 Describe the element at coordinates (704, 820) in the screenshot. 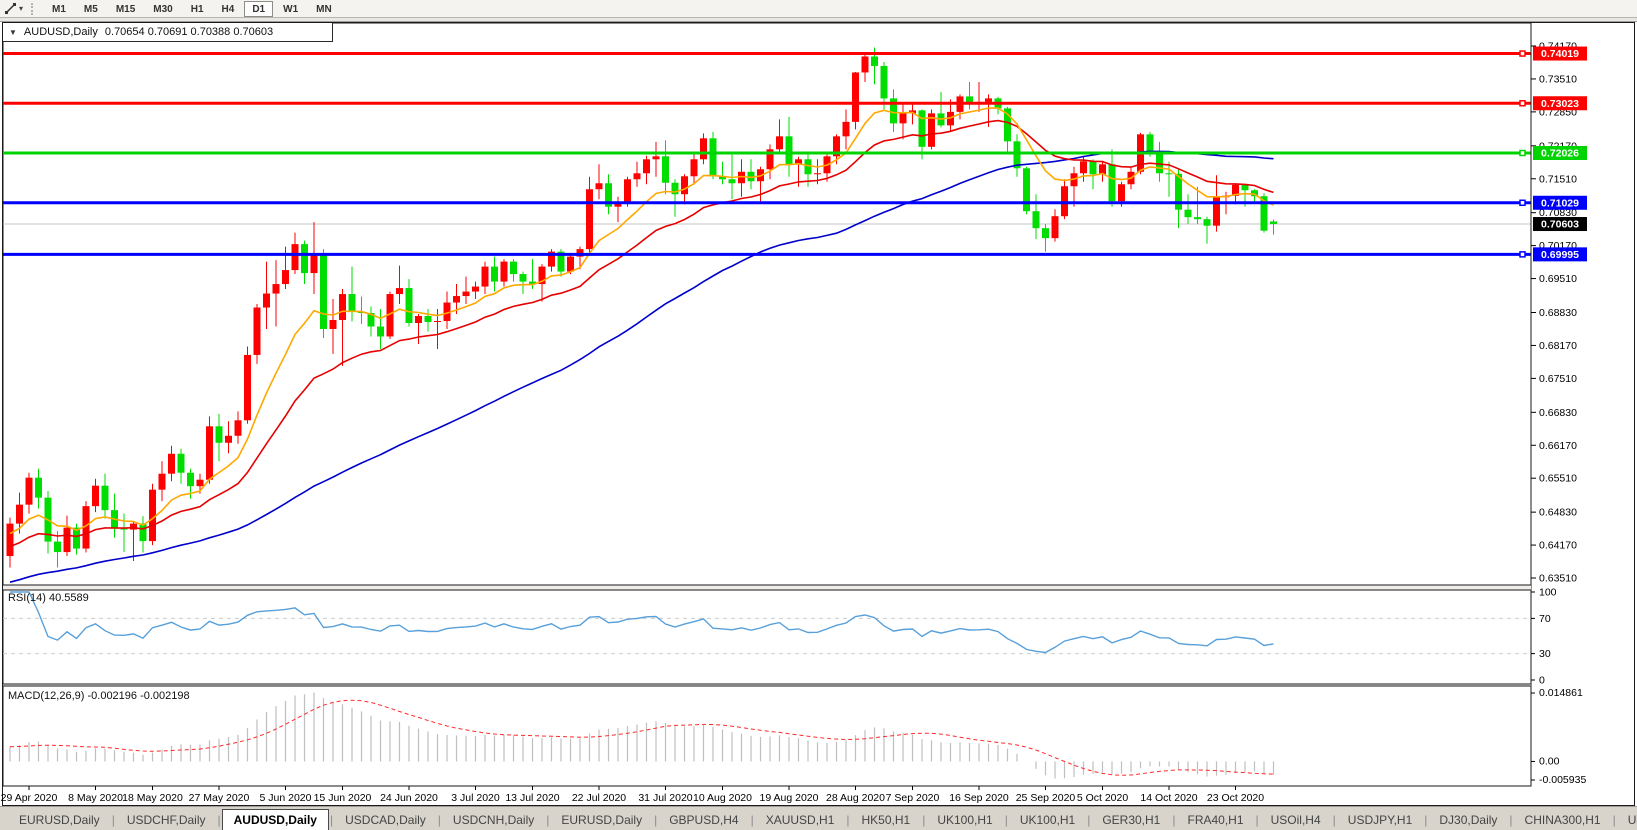

I see `chart-tab: GBPUSD,H4` at that location.